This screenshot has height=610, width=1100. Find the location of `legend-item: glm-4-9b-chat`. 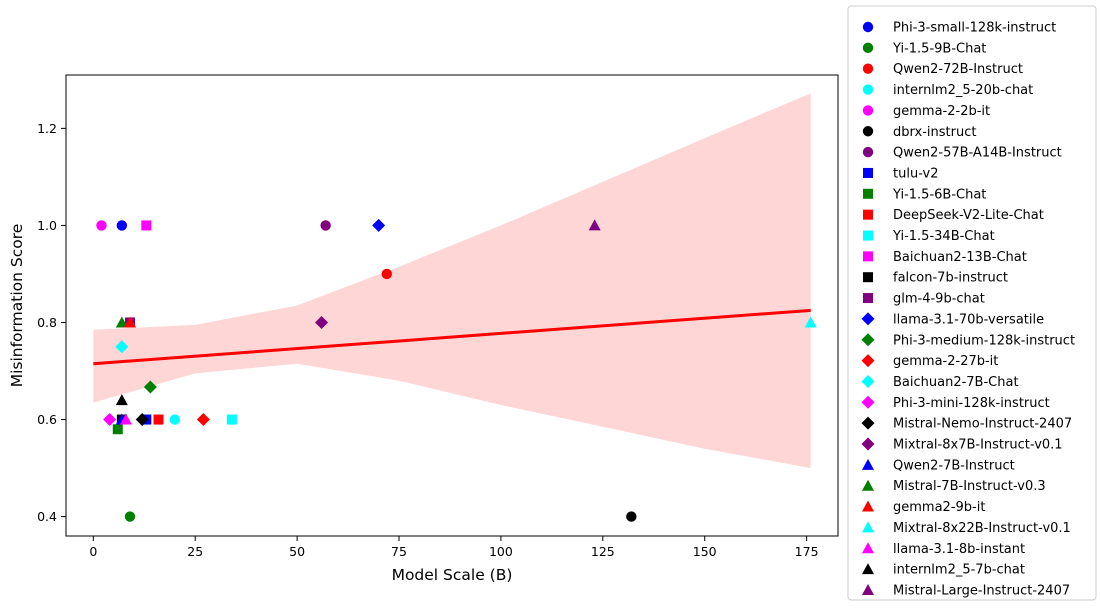

legend-item: glm-4-9b-chat is located at coordinates (924, 299).